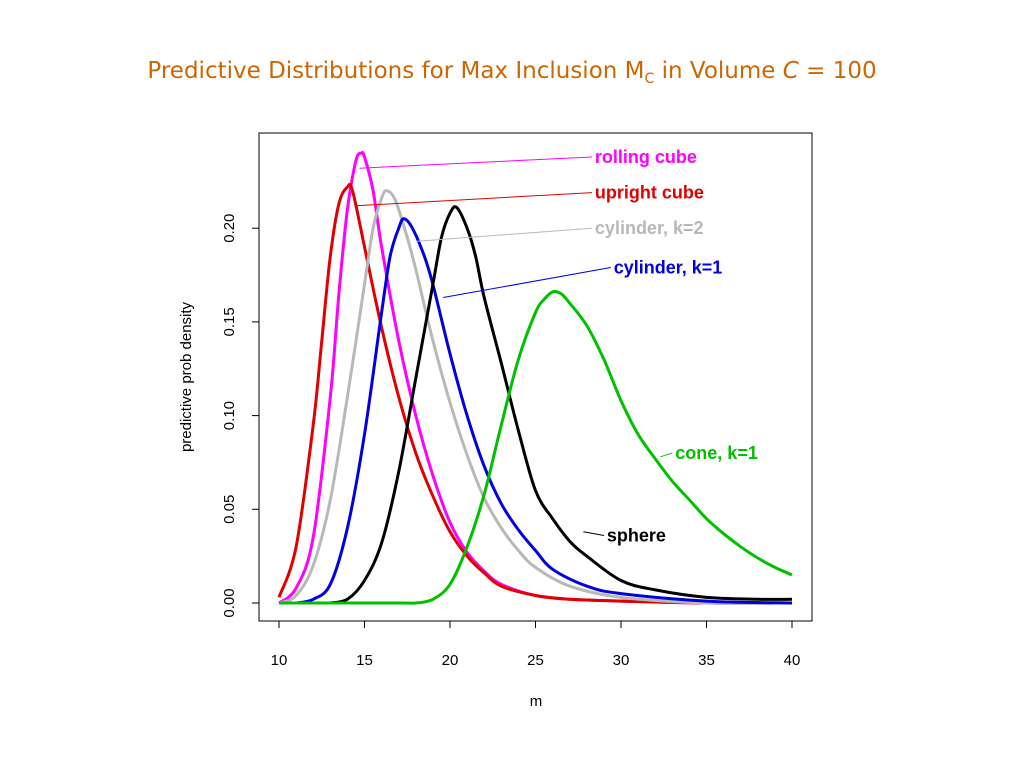 This screenshot has height=768, width=1024. What do you see at coordinates (229, 415) in the screenshot?
I see `y-tick-label: 0.10` at bounding box center [229, 415].